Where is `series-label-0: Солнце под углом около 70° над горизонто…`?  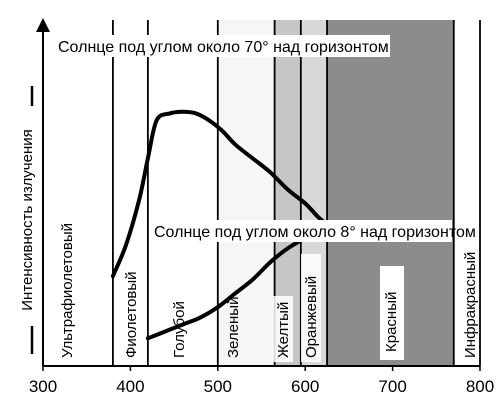 series-label-0: Солнце под углом около 70° над горизонто… is located at coordinates (223, 47).